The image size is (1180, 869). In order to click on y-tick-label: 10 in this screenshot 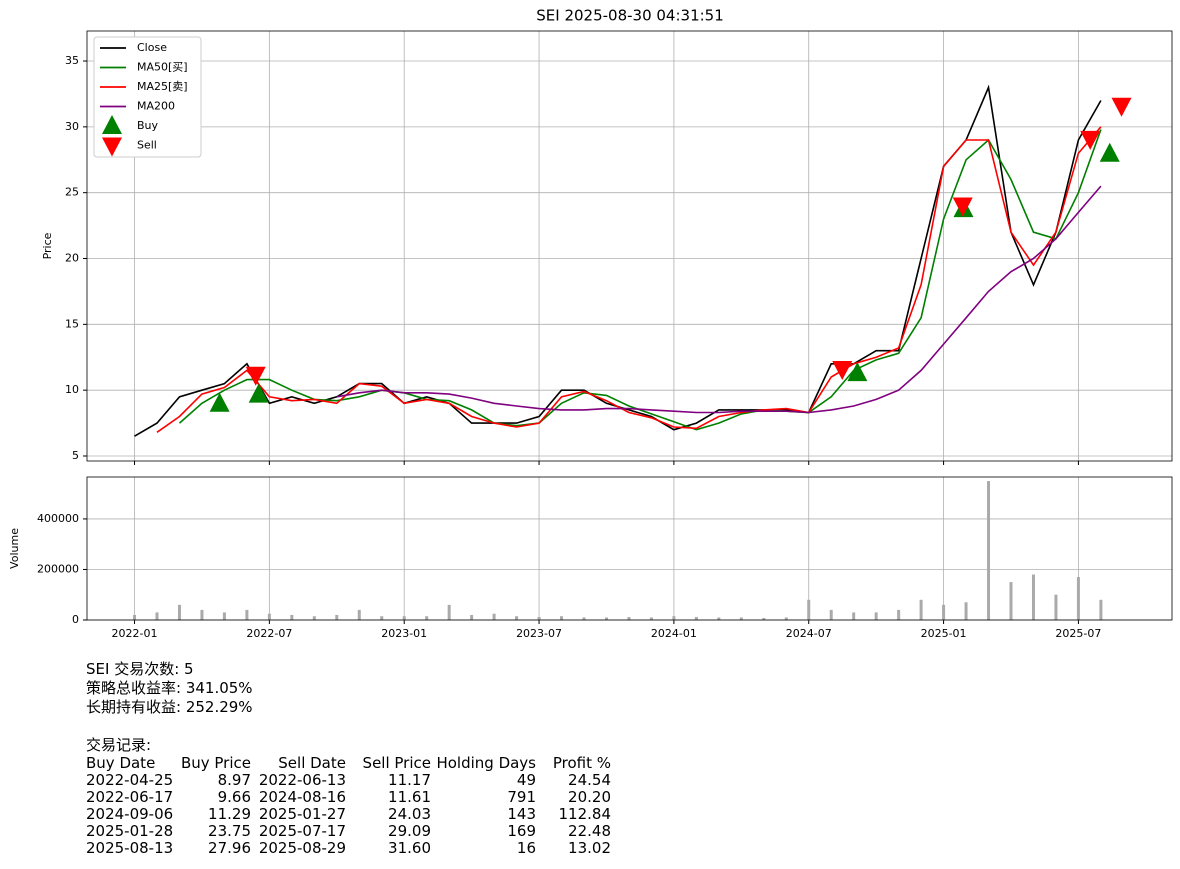, I will do `click(72, 389)`.